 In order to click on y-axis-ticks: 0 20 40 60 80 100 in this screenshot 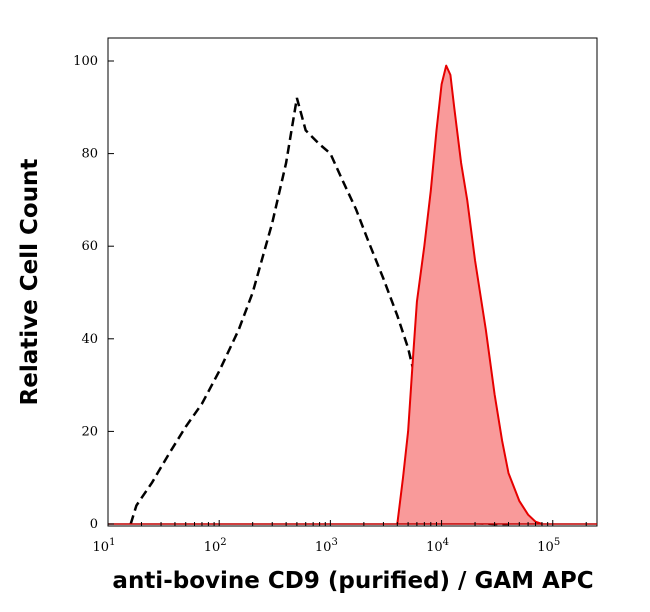, I will do `click(93, 293)`.